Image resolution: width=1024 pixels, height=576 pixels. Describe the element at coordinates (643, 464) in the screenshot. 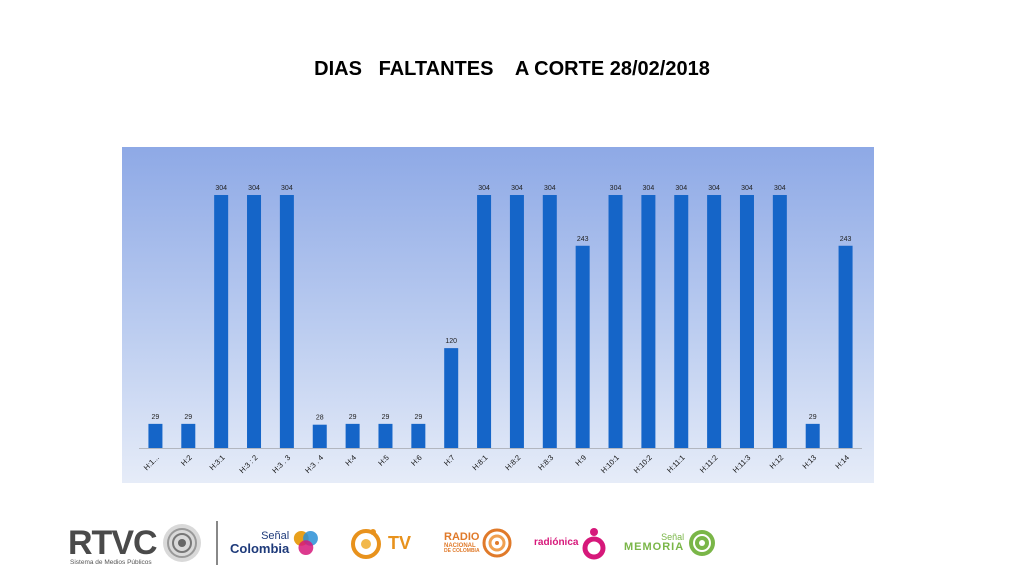

I see `x-tick-label-15: H:10:2` at that location.